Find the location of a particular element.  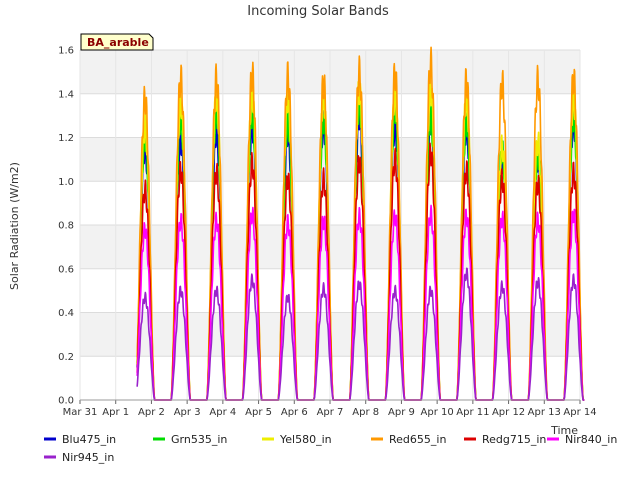

x-tick-label: Apr 13 is located at coordinates (544, 412).